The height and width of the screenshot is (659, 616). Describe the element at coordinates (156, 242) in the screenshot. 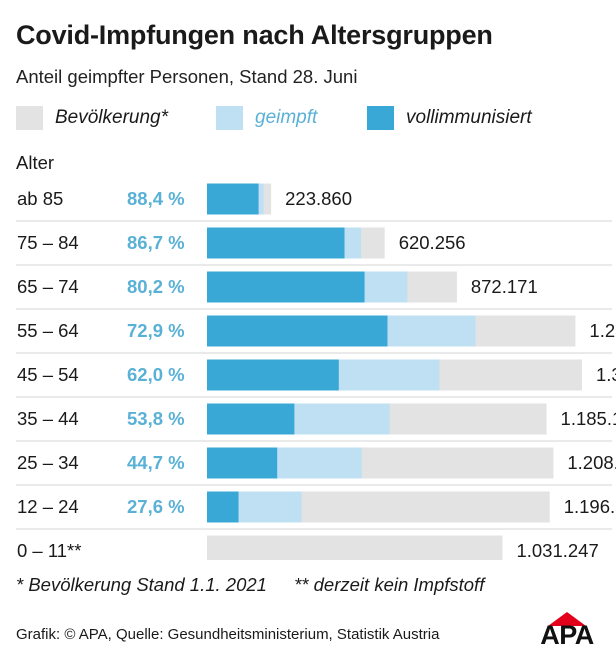

I see `percent-label: 86,7 %` at that location.